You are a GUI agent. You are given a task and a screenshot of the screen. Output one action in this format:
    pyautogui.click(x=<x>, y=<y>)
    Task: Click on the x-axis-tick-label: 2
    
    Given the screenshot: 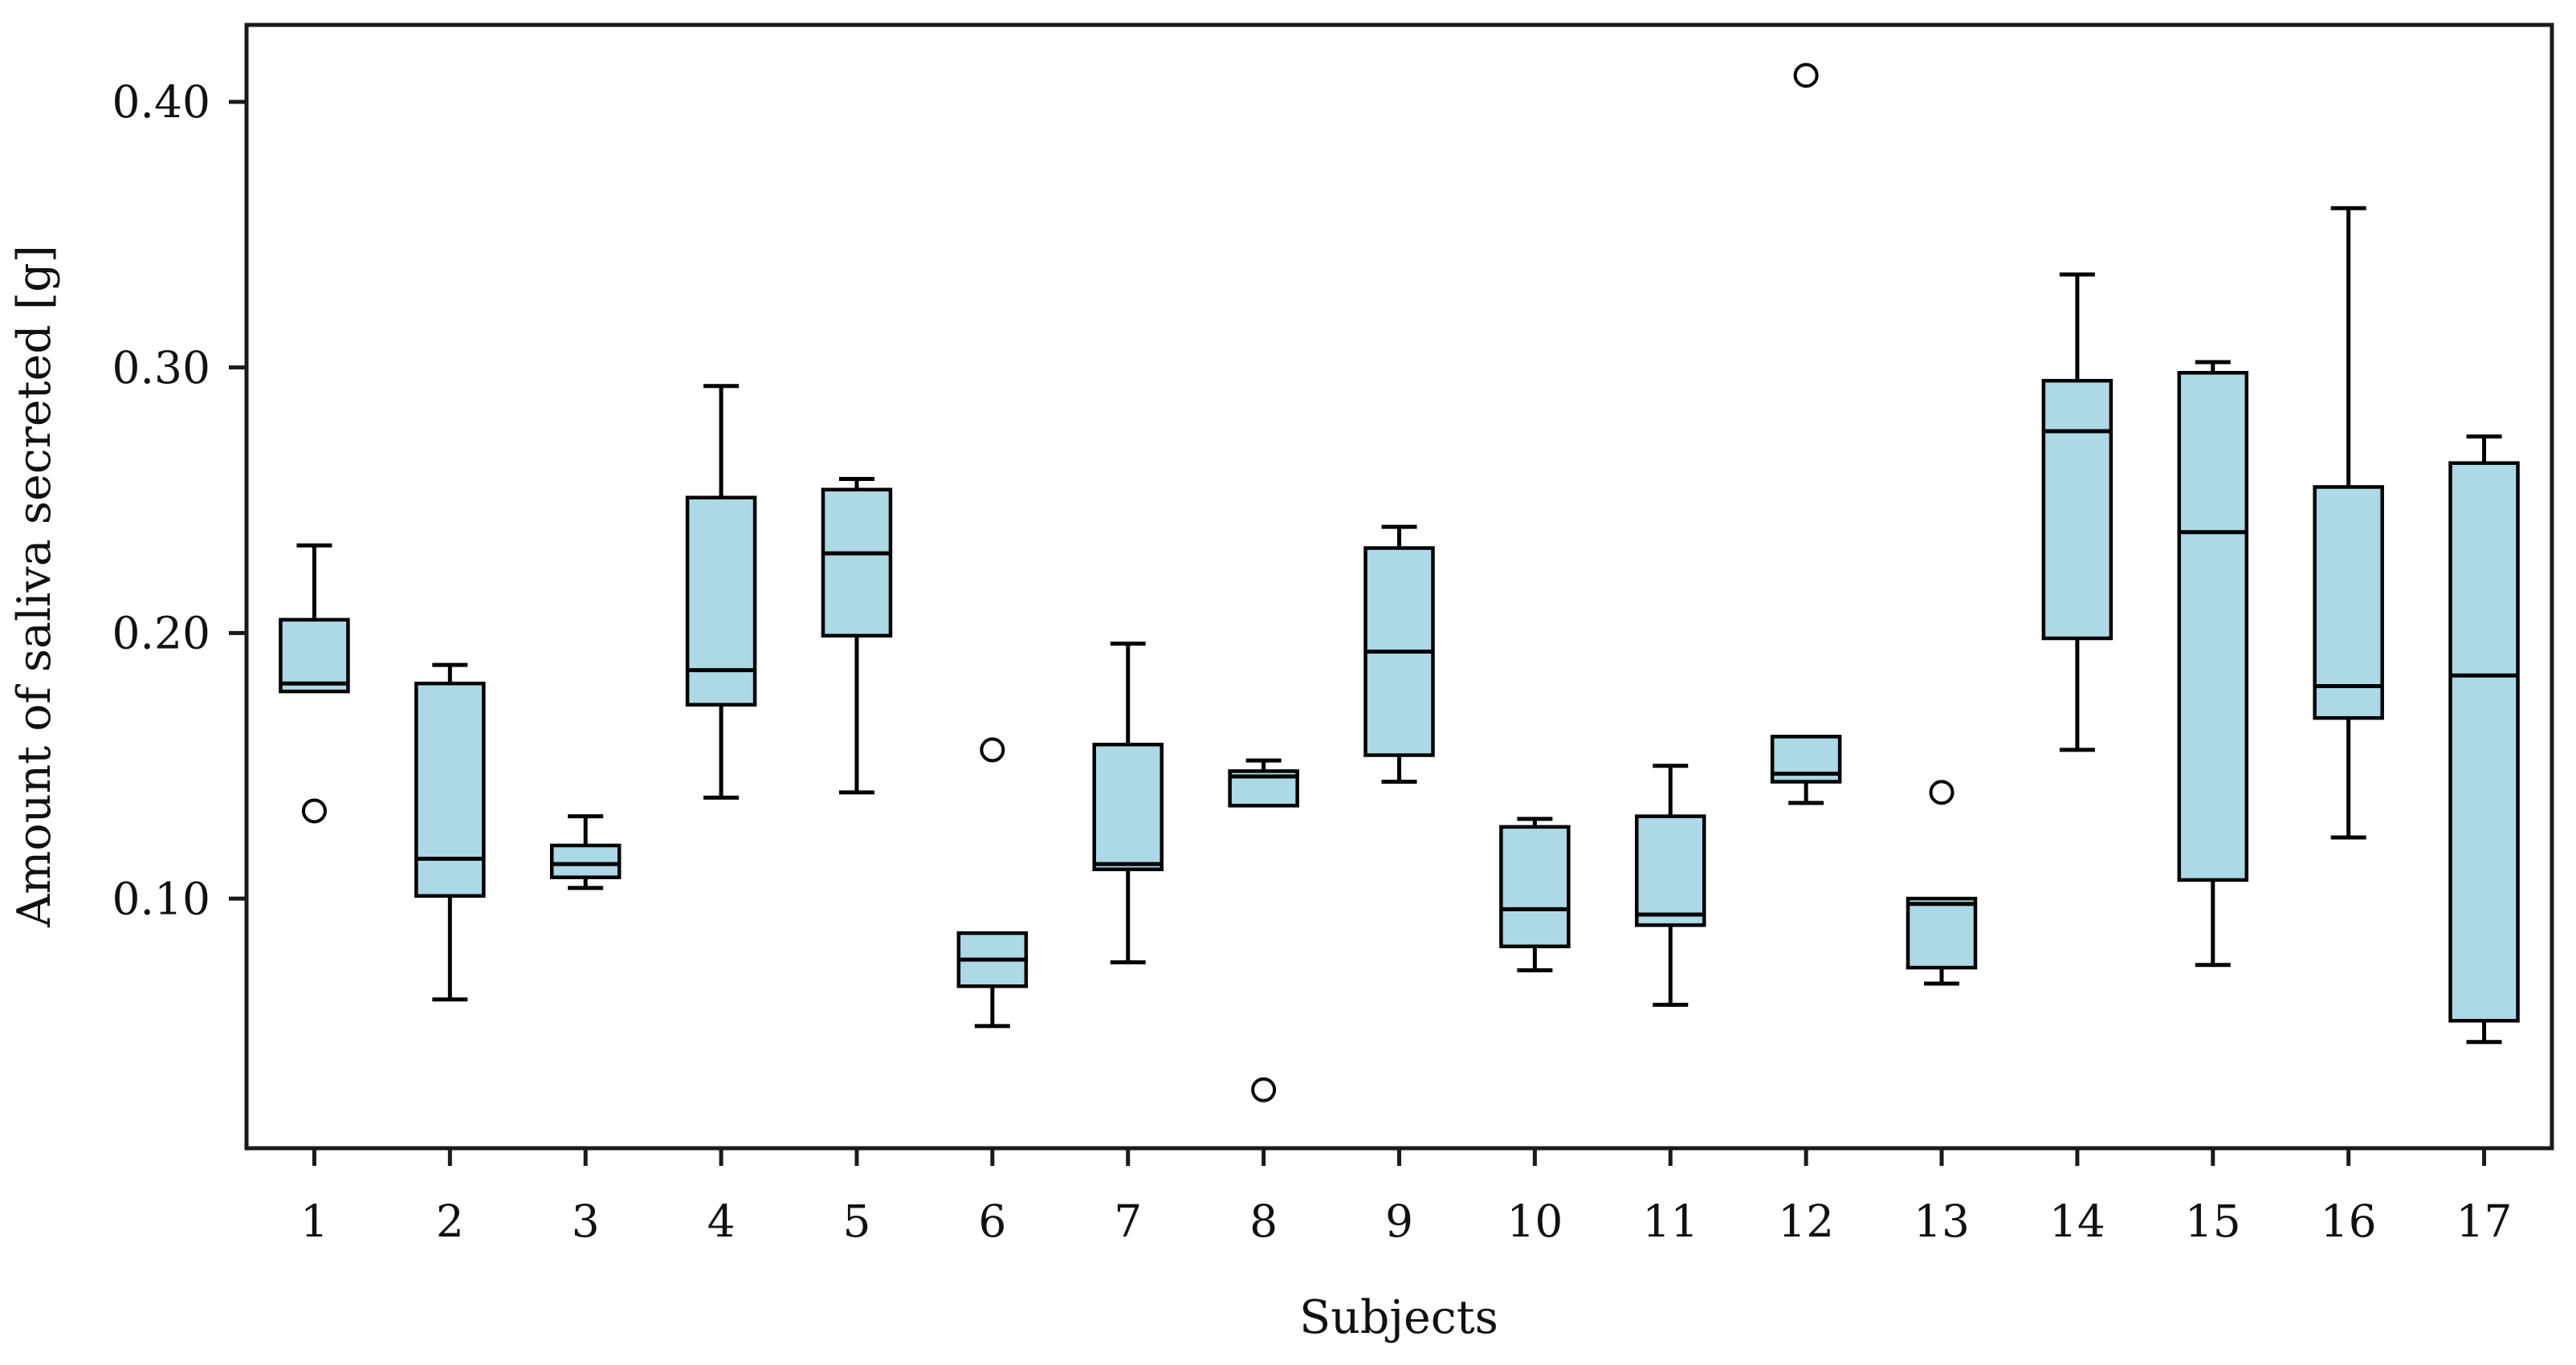 What is the action you would take?
    pyautogui.click(x=450, y=1221)
    